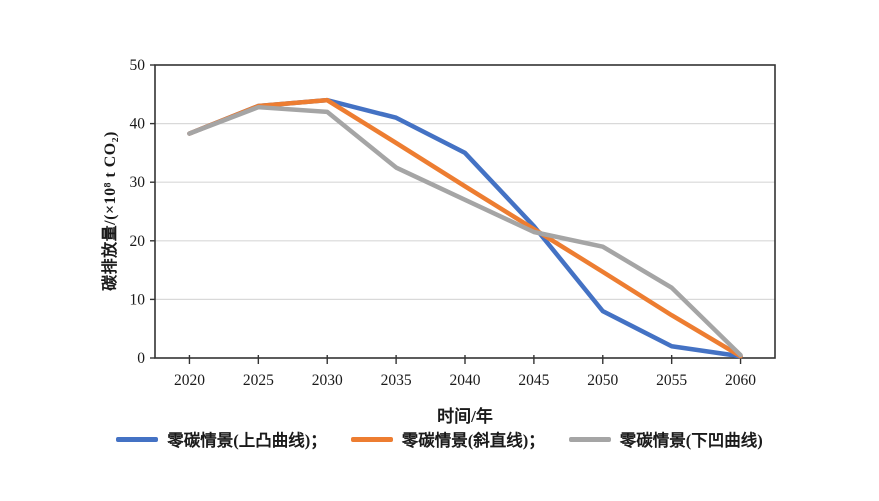  What do you see at coordinates (602, 380) in the screenshot?
I see `x-tick-label: 2050` at bounding box center [602, 380].